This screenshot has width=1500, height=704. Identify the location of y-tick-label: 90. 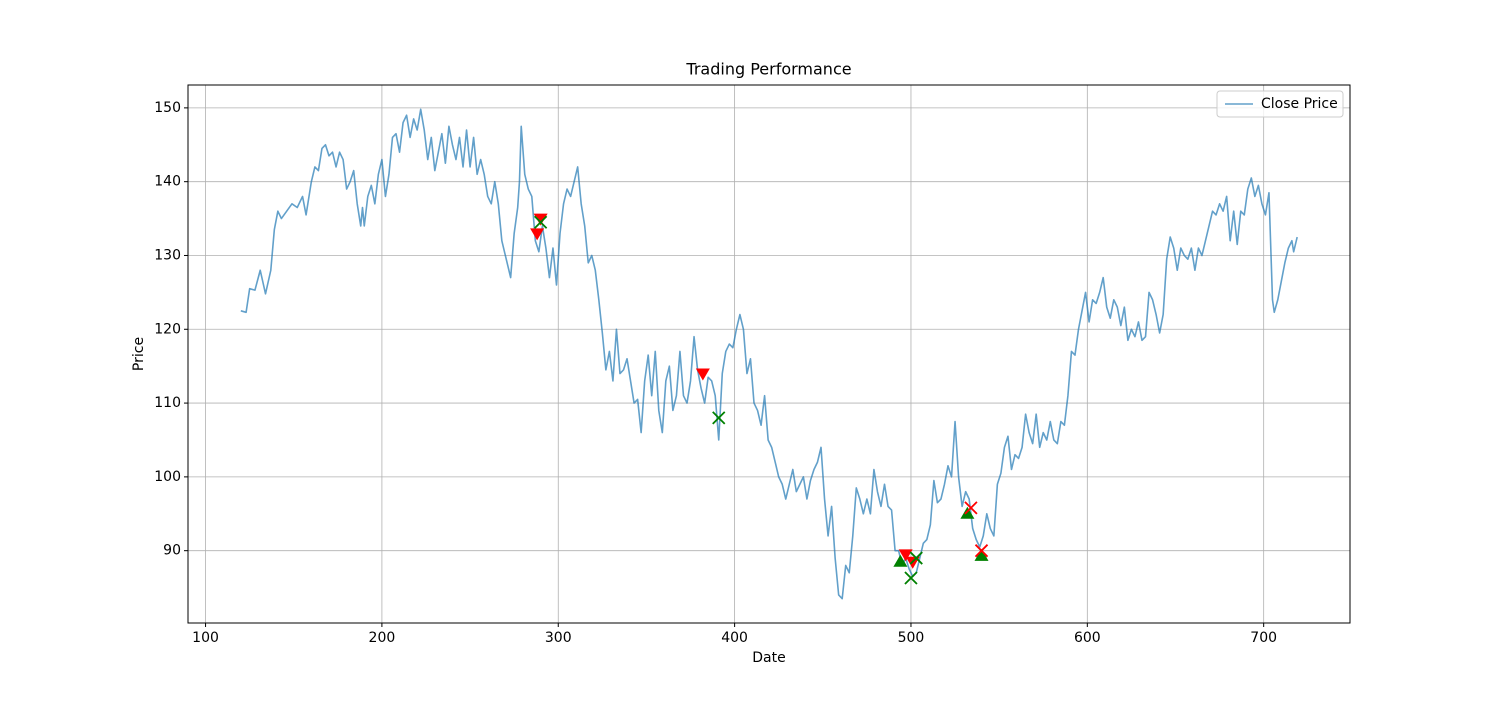
(172, 551).